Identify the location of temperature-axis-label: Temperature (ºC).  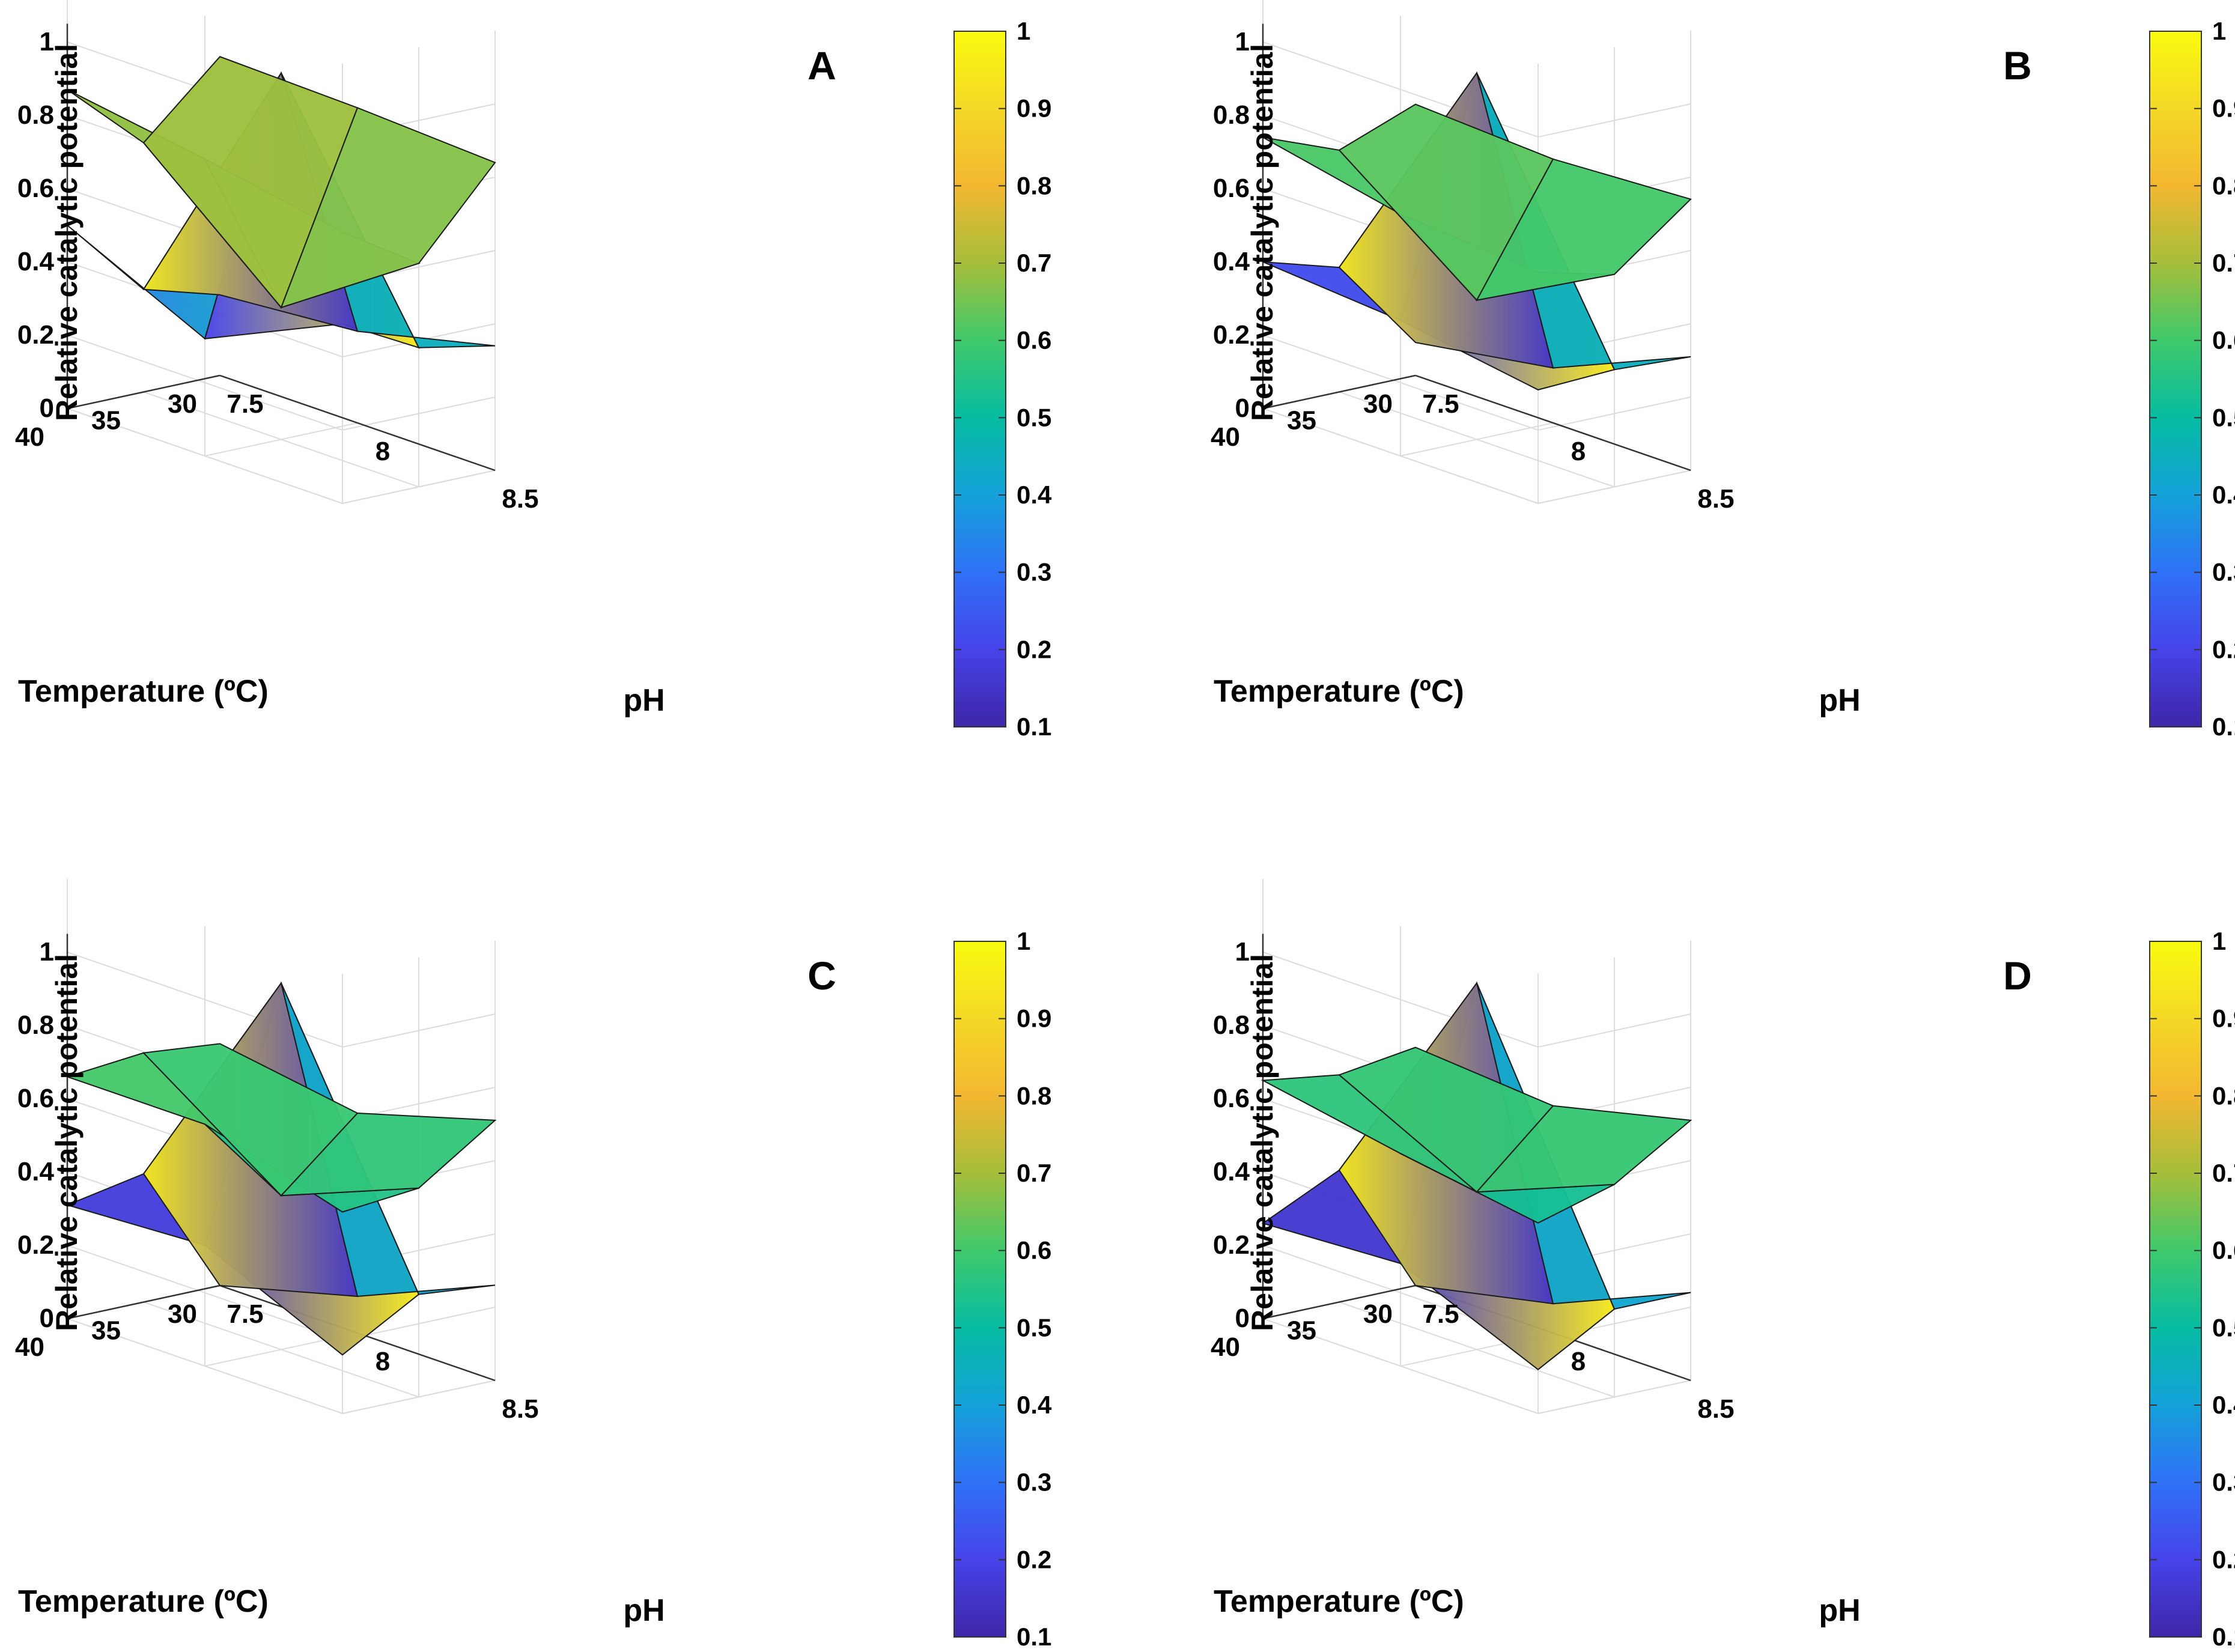
(143, 691).